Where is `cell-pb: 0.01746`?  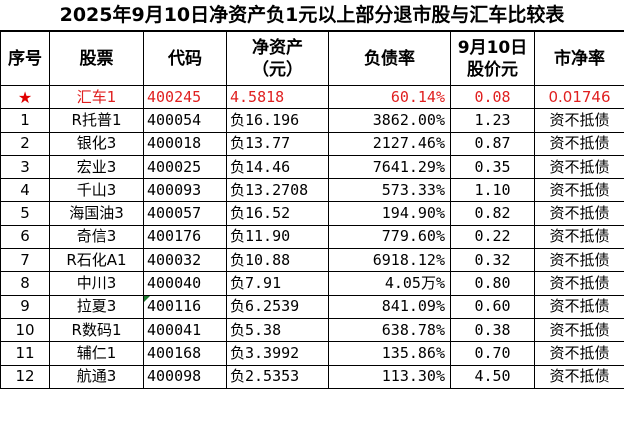
cell-pb: 0.01746 is located at coordinates (579, 97).